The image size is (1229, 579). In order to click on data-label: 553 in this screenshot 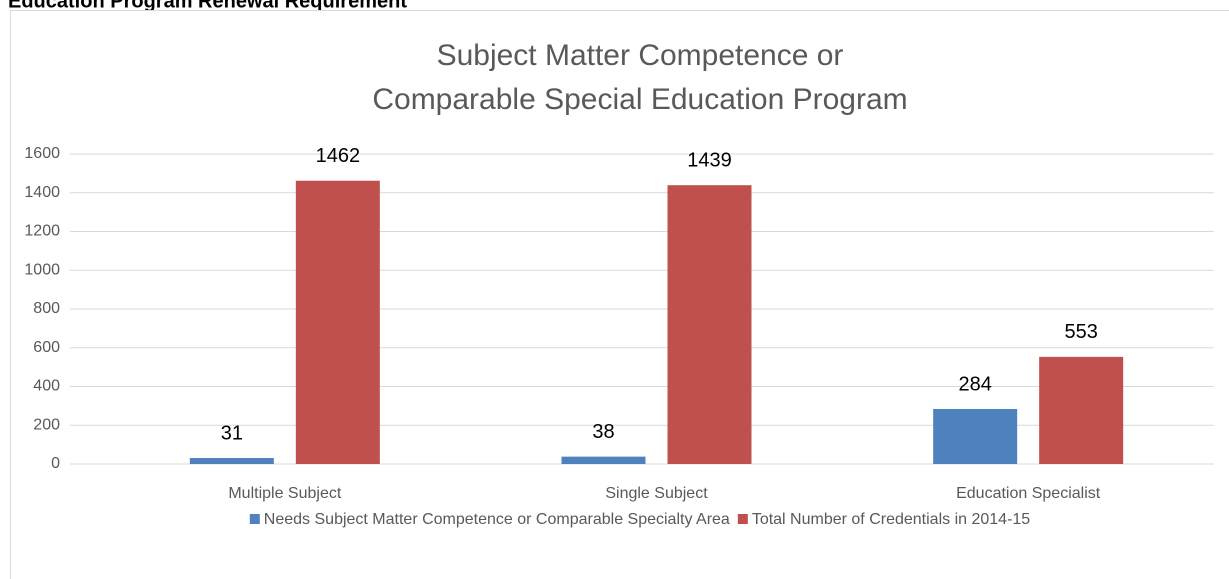, I will do `click(1080, 332)`.